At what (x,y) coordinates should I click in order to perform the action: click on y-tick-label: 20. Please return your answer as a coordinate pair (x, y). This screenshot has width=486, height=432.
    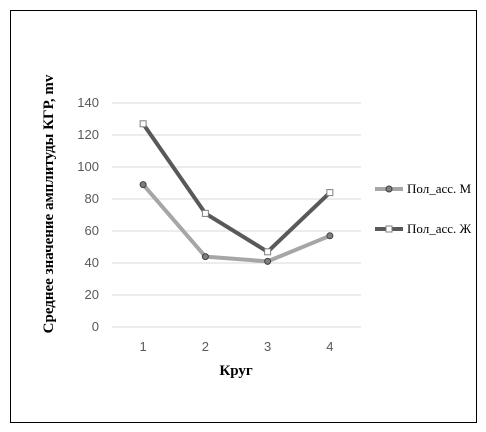
    Looking at the image, I should click on (92, 294).